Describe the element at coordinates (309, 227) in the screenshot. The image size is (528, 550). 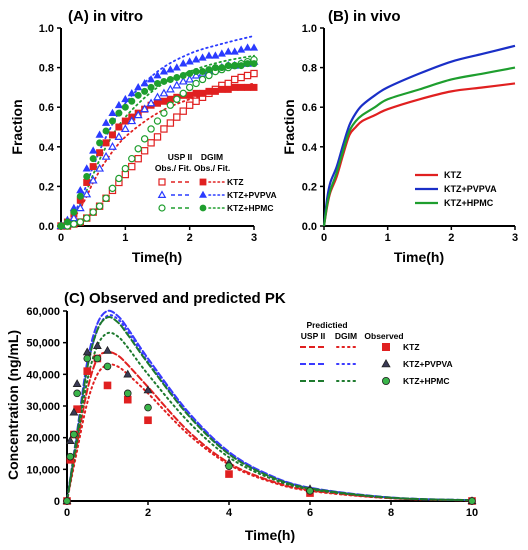
I see `panel-b-y-tick-label: 0.0` at that location.